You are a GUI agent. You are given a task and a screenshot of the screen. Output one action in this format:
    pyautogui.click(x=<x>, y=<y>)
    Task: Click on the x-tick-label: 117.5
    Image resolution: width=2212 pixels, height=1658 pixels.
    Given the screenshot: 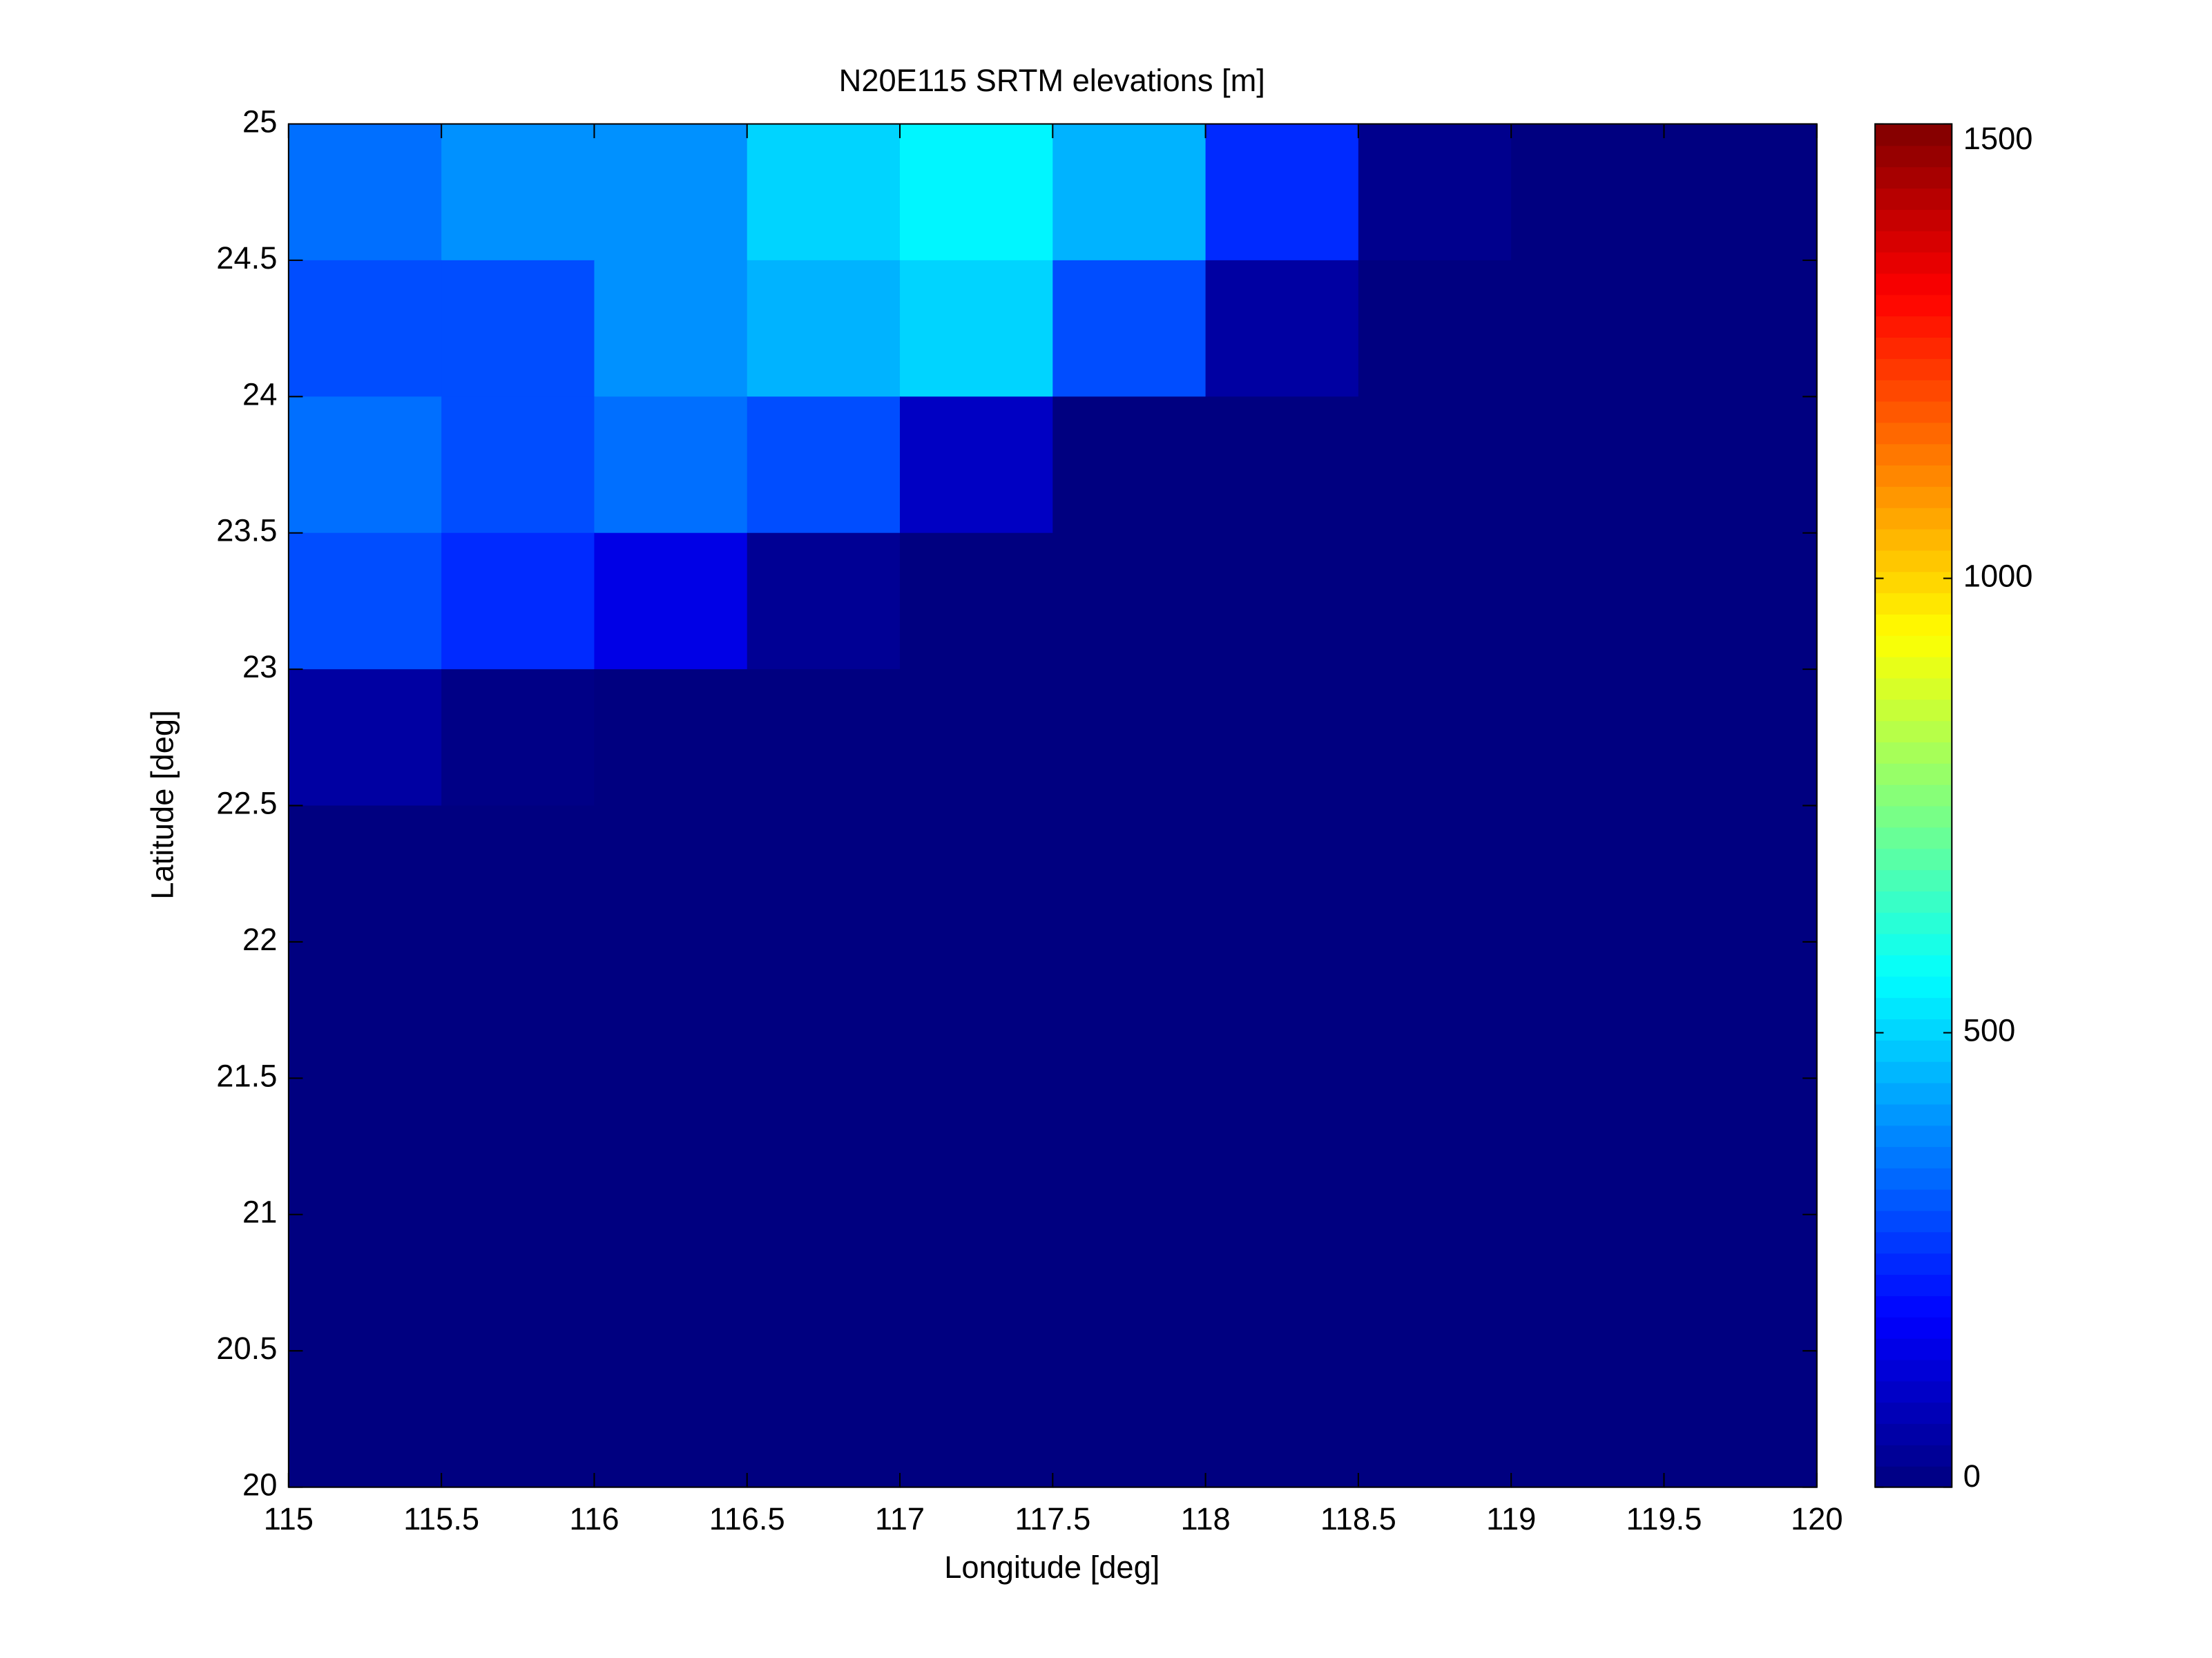 What is the action you would take?
    pyautogui.click(x=1052, y=1518)
    